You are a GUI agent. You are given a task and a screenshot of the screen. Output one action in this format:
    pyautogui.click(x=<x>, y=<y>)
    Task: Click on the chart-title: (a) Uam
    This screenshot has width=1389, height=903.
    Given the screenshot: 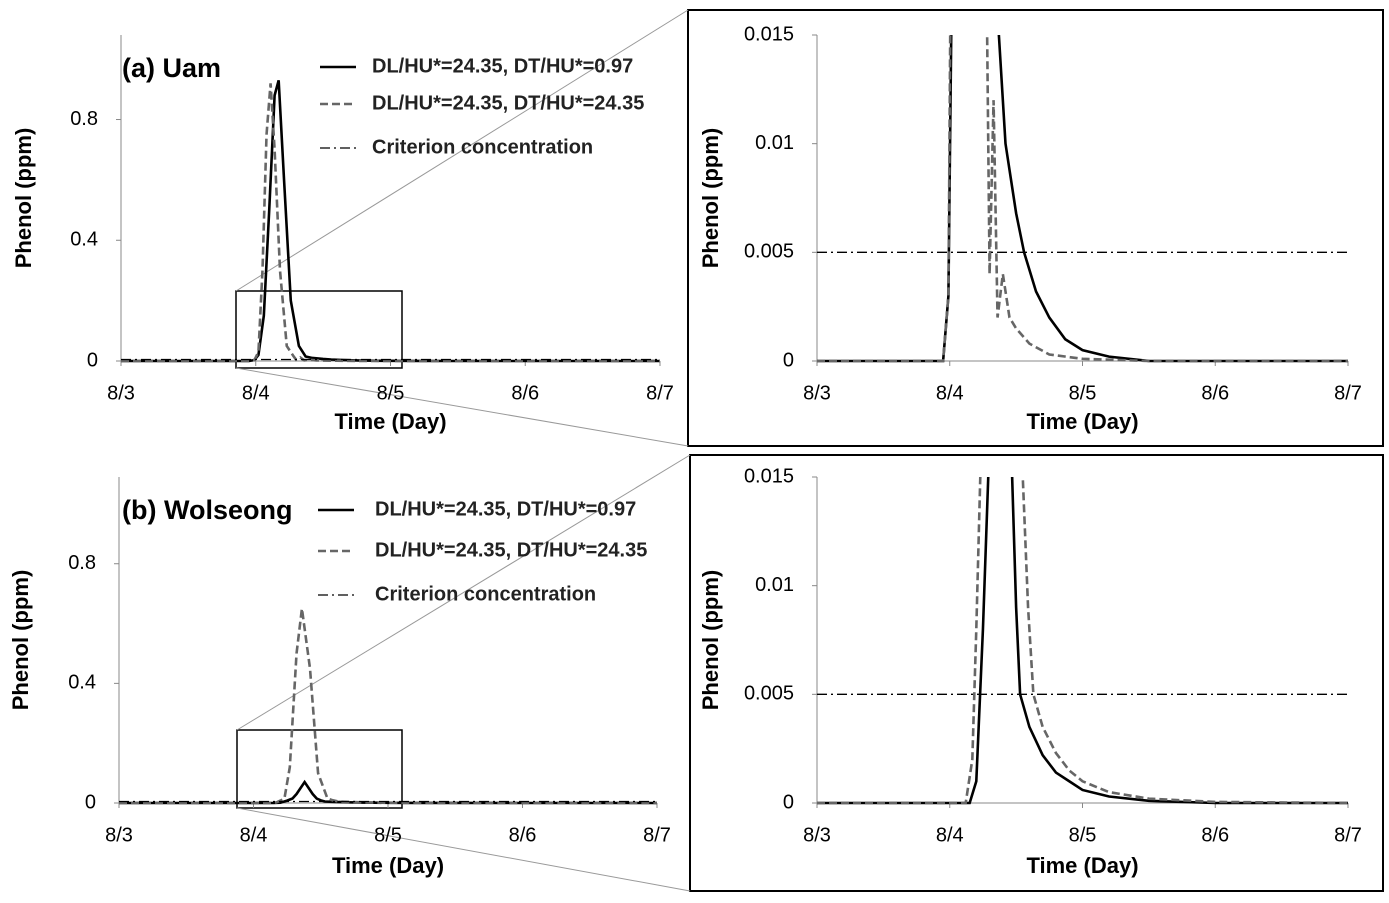 What is the action you would take?
    pyautogui.click(x=171, y=68)
    